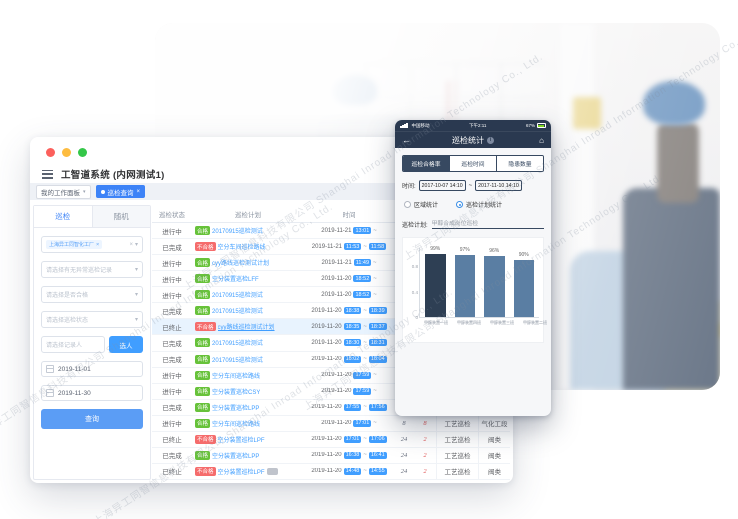 The image size is (738, 519). Describe the element at coordinates (457, 439) in the screenshot. I see `row-type: 工艺巡检` at that location.